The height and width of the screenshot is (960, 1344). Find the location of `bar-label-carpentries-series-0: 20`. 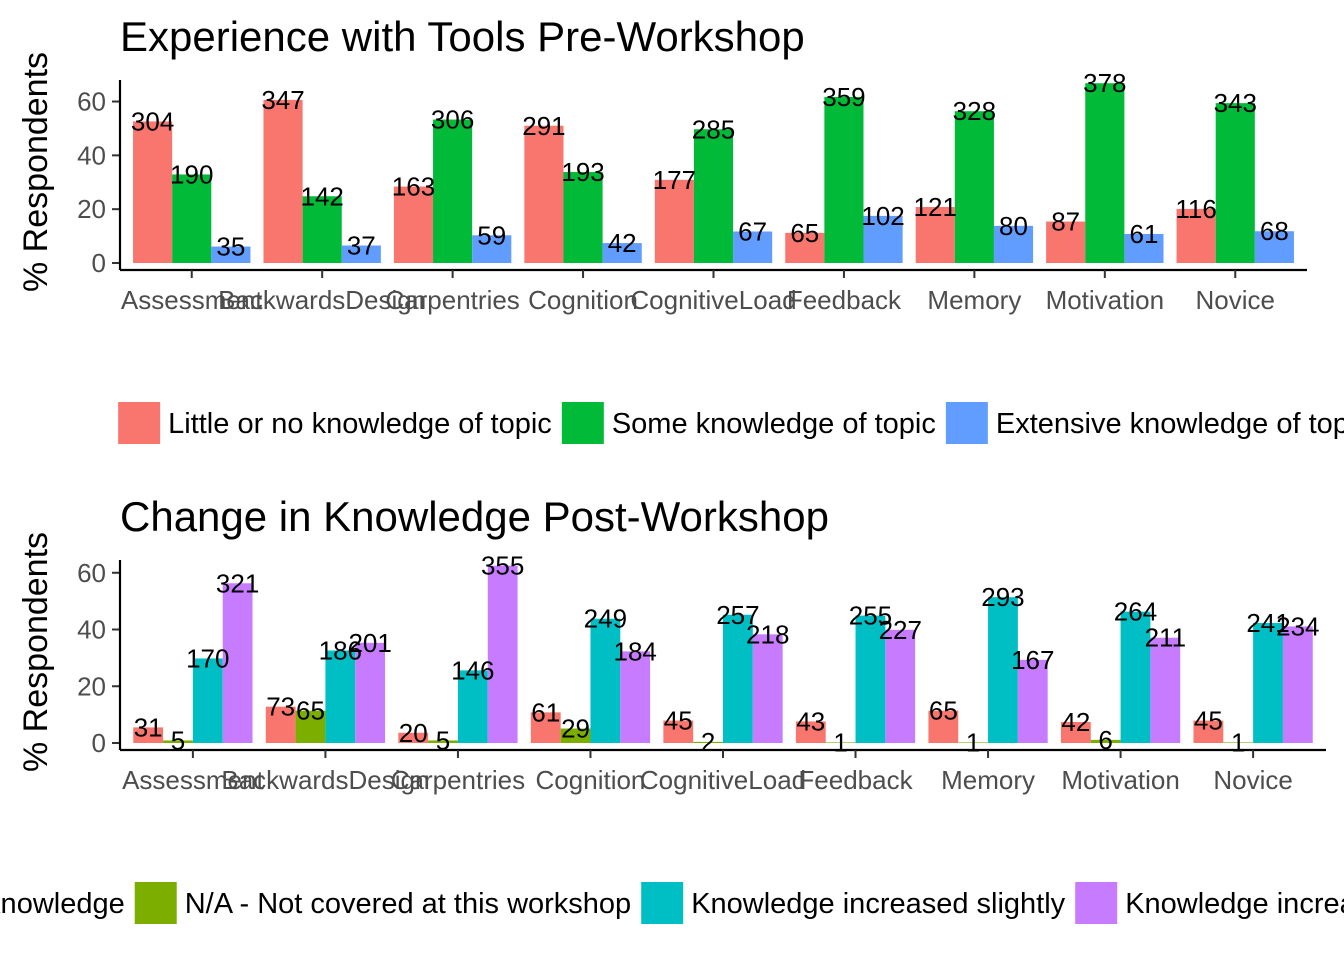

bar-label-carpentries-series-0: 20 is located at coordinates (413, 733).